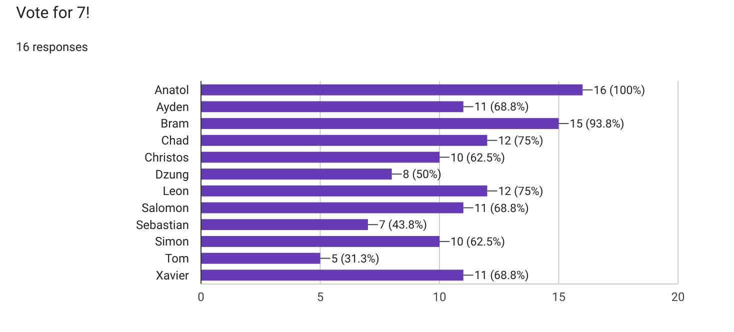  I want to click on y-tick-label: Dzung, so click(172, 174).